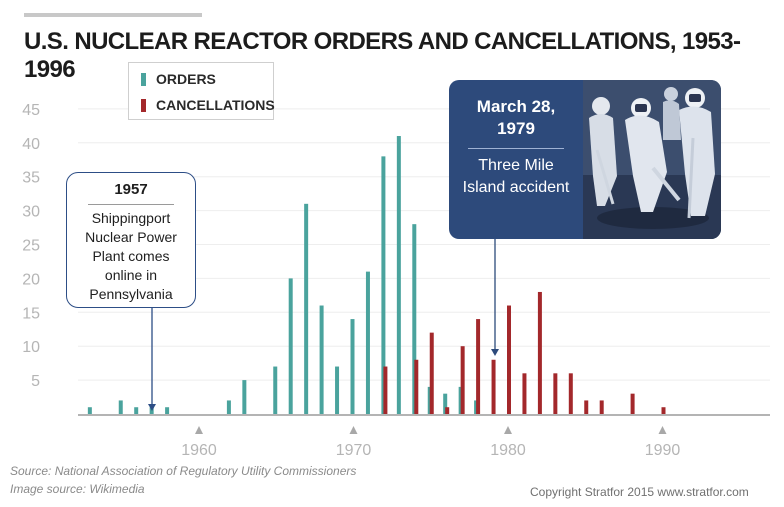 The height and width of the screenshot is (507, 784). What do you see at coordinates (31, 347) in the screenshot?
I see `y-tick-label-10: 10` at bounding box center [31, 347].